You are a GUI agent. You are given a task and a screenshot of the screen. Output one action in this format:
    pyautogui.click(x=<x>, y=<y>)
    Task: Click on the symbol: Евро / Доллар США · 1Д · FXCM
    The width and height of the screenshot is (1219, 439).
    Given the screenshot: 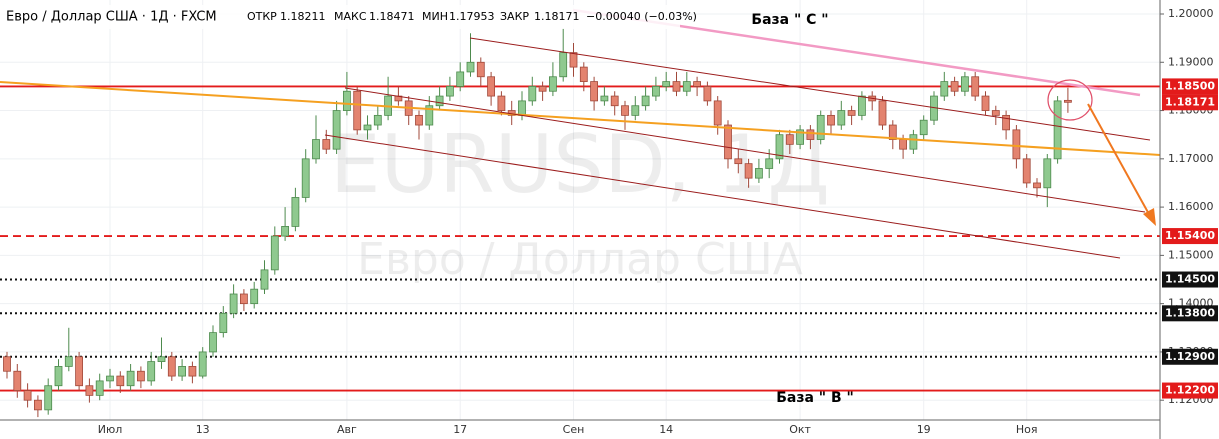 What is the action you would take?
    pyautogui.click(x=111, y=17)
    